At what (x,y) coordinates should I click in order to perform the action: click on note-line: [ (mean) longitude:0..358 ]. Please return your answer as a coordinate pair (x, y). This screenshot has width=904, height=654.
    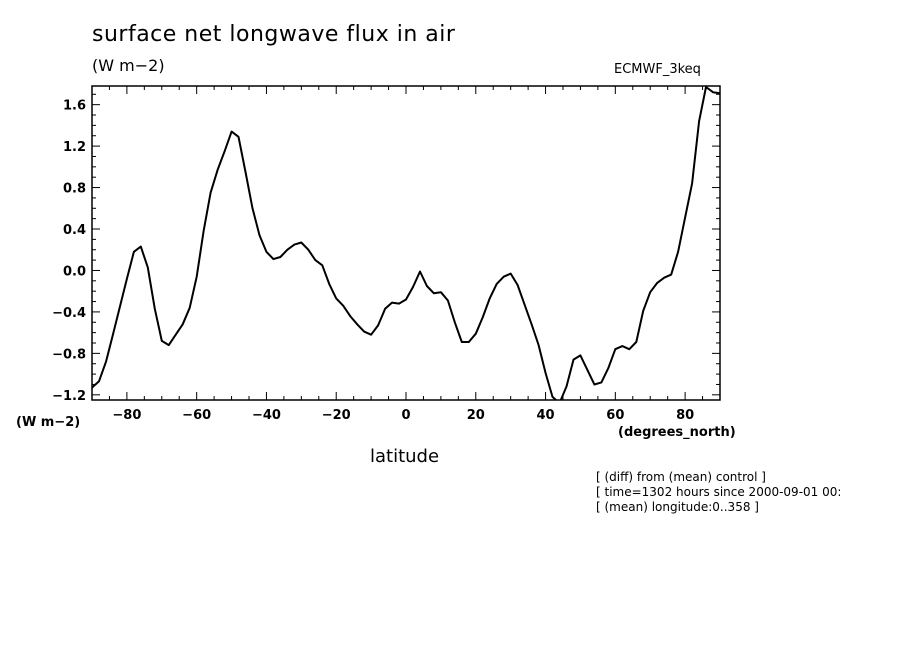
    Looking at the image, I should click on (677, 507).